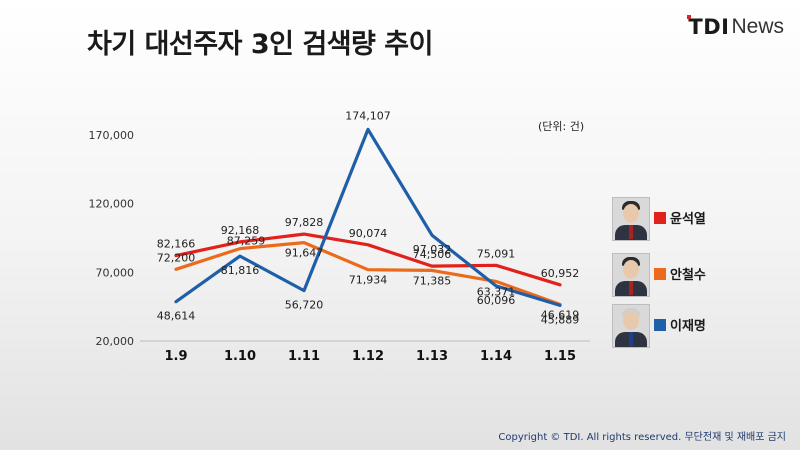 The width and height of the screenshot is (800, 450). I want to click on y-tick-label: 170,000, so click(112, 135).